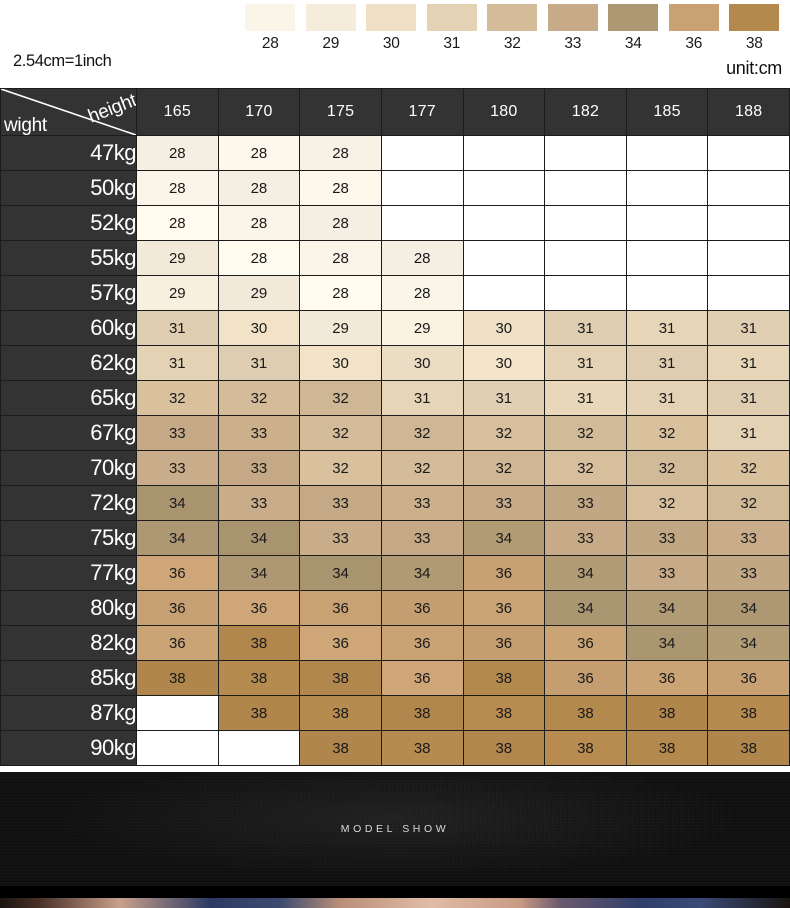  What do you see at coordinates (68, 433) in the screenshot?
I see `row-header-67kg: 67kg` at bounding box center [68, 433].